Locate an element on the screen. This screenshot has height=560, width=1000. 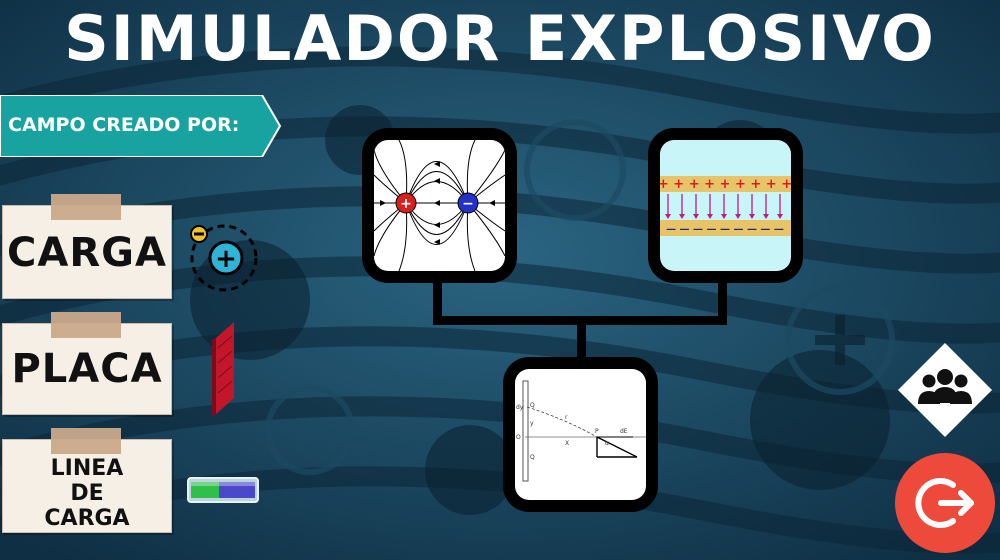
exit-button is located at coordinates (945, 503).